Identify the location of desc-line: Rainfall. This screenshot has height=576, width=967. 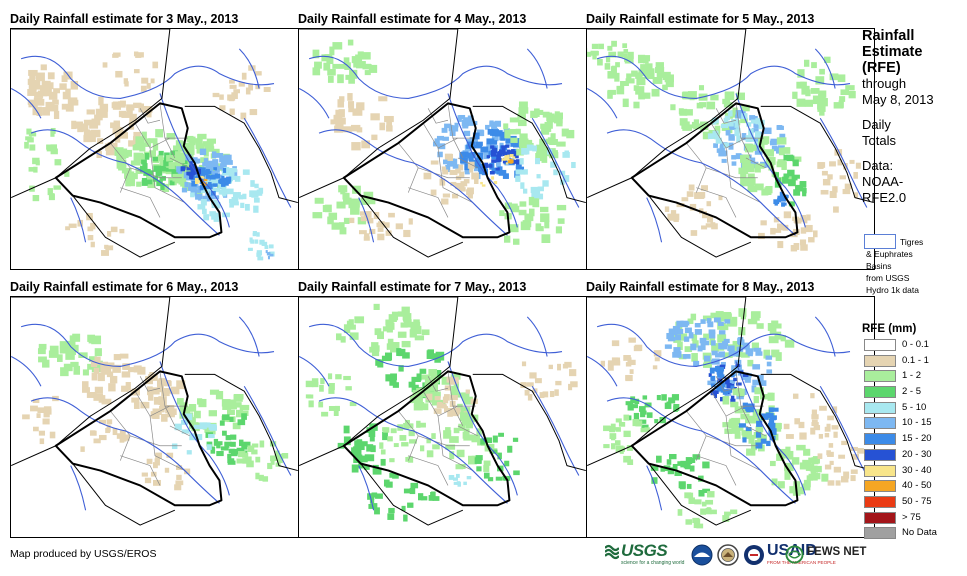
(888, 36).